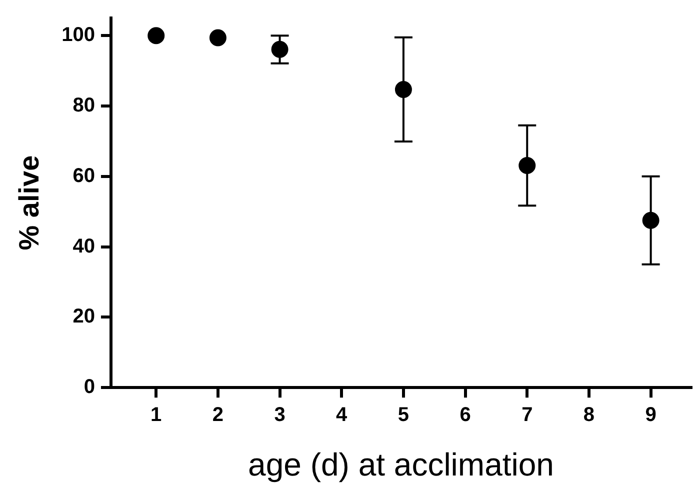  I want to click on x-tick-label: 3, so click(280, 415).